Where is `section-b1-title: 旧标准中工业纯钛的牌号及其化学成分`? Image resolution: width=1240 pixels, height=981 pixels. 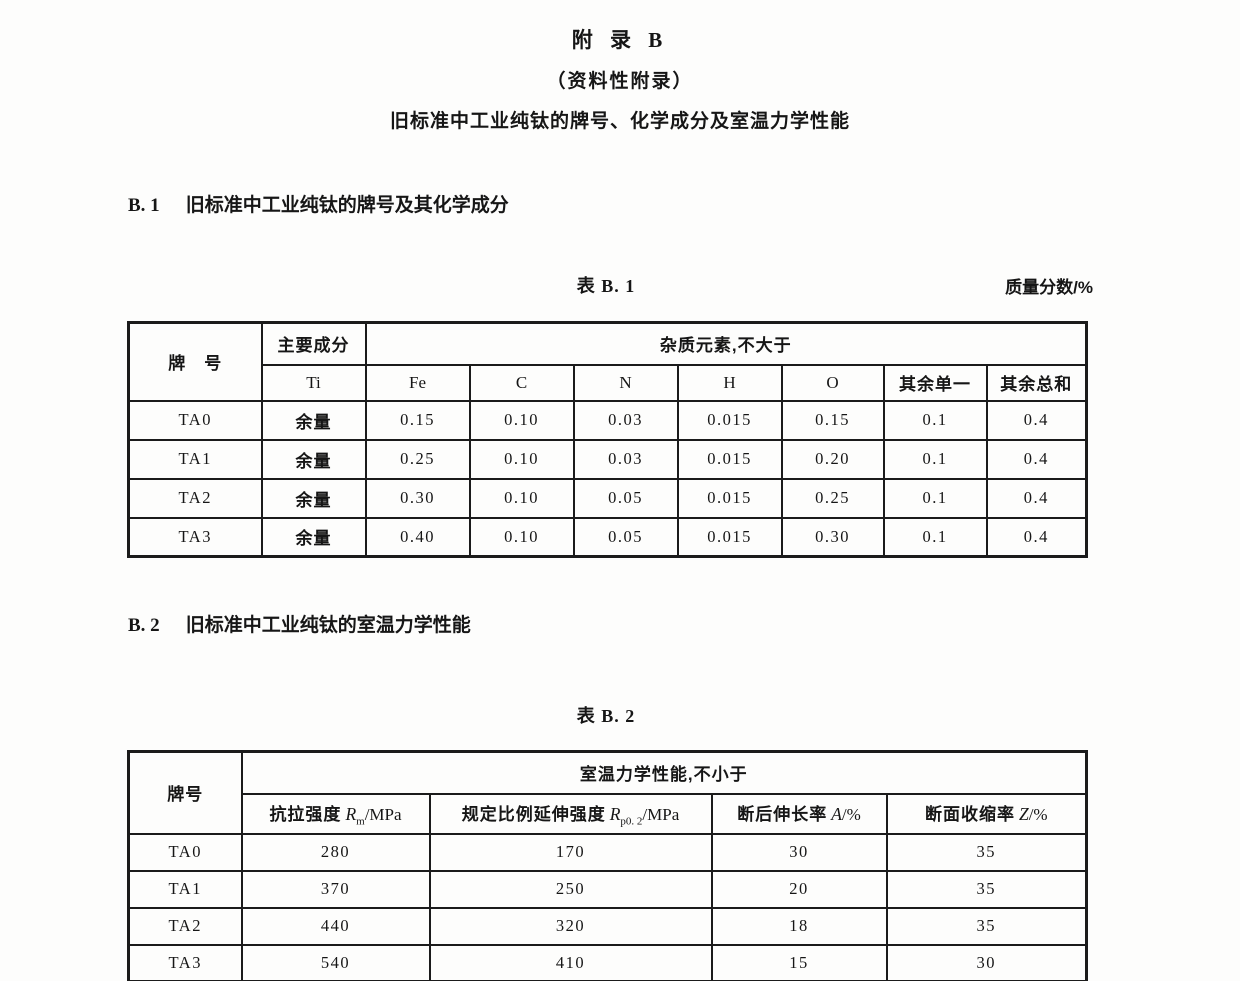 section-b1-title: 旧标准中工业纯钛的牌号及其化学成分 is located at coordinates (347, 205).